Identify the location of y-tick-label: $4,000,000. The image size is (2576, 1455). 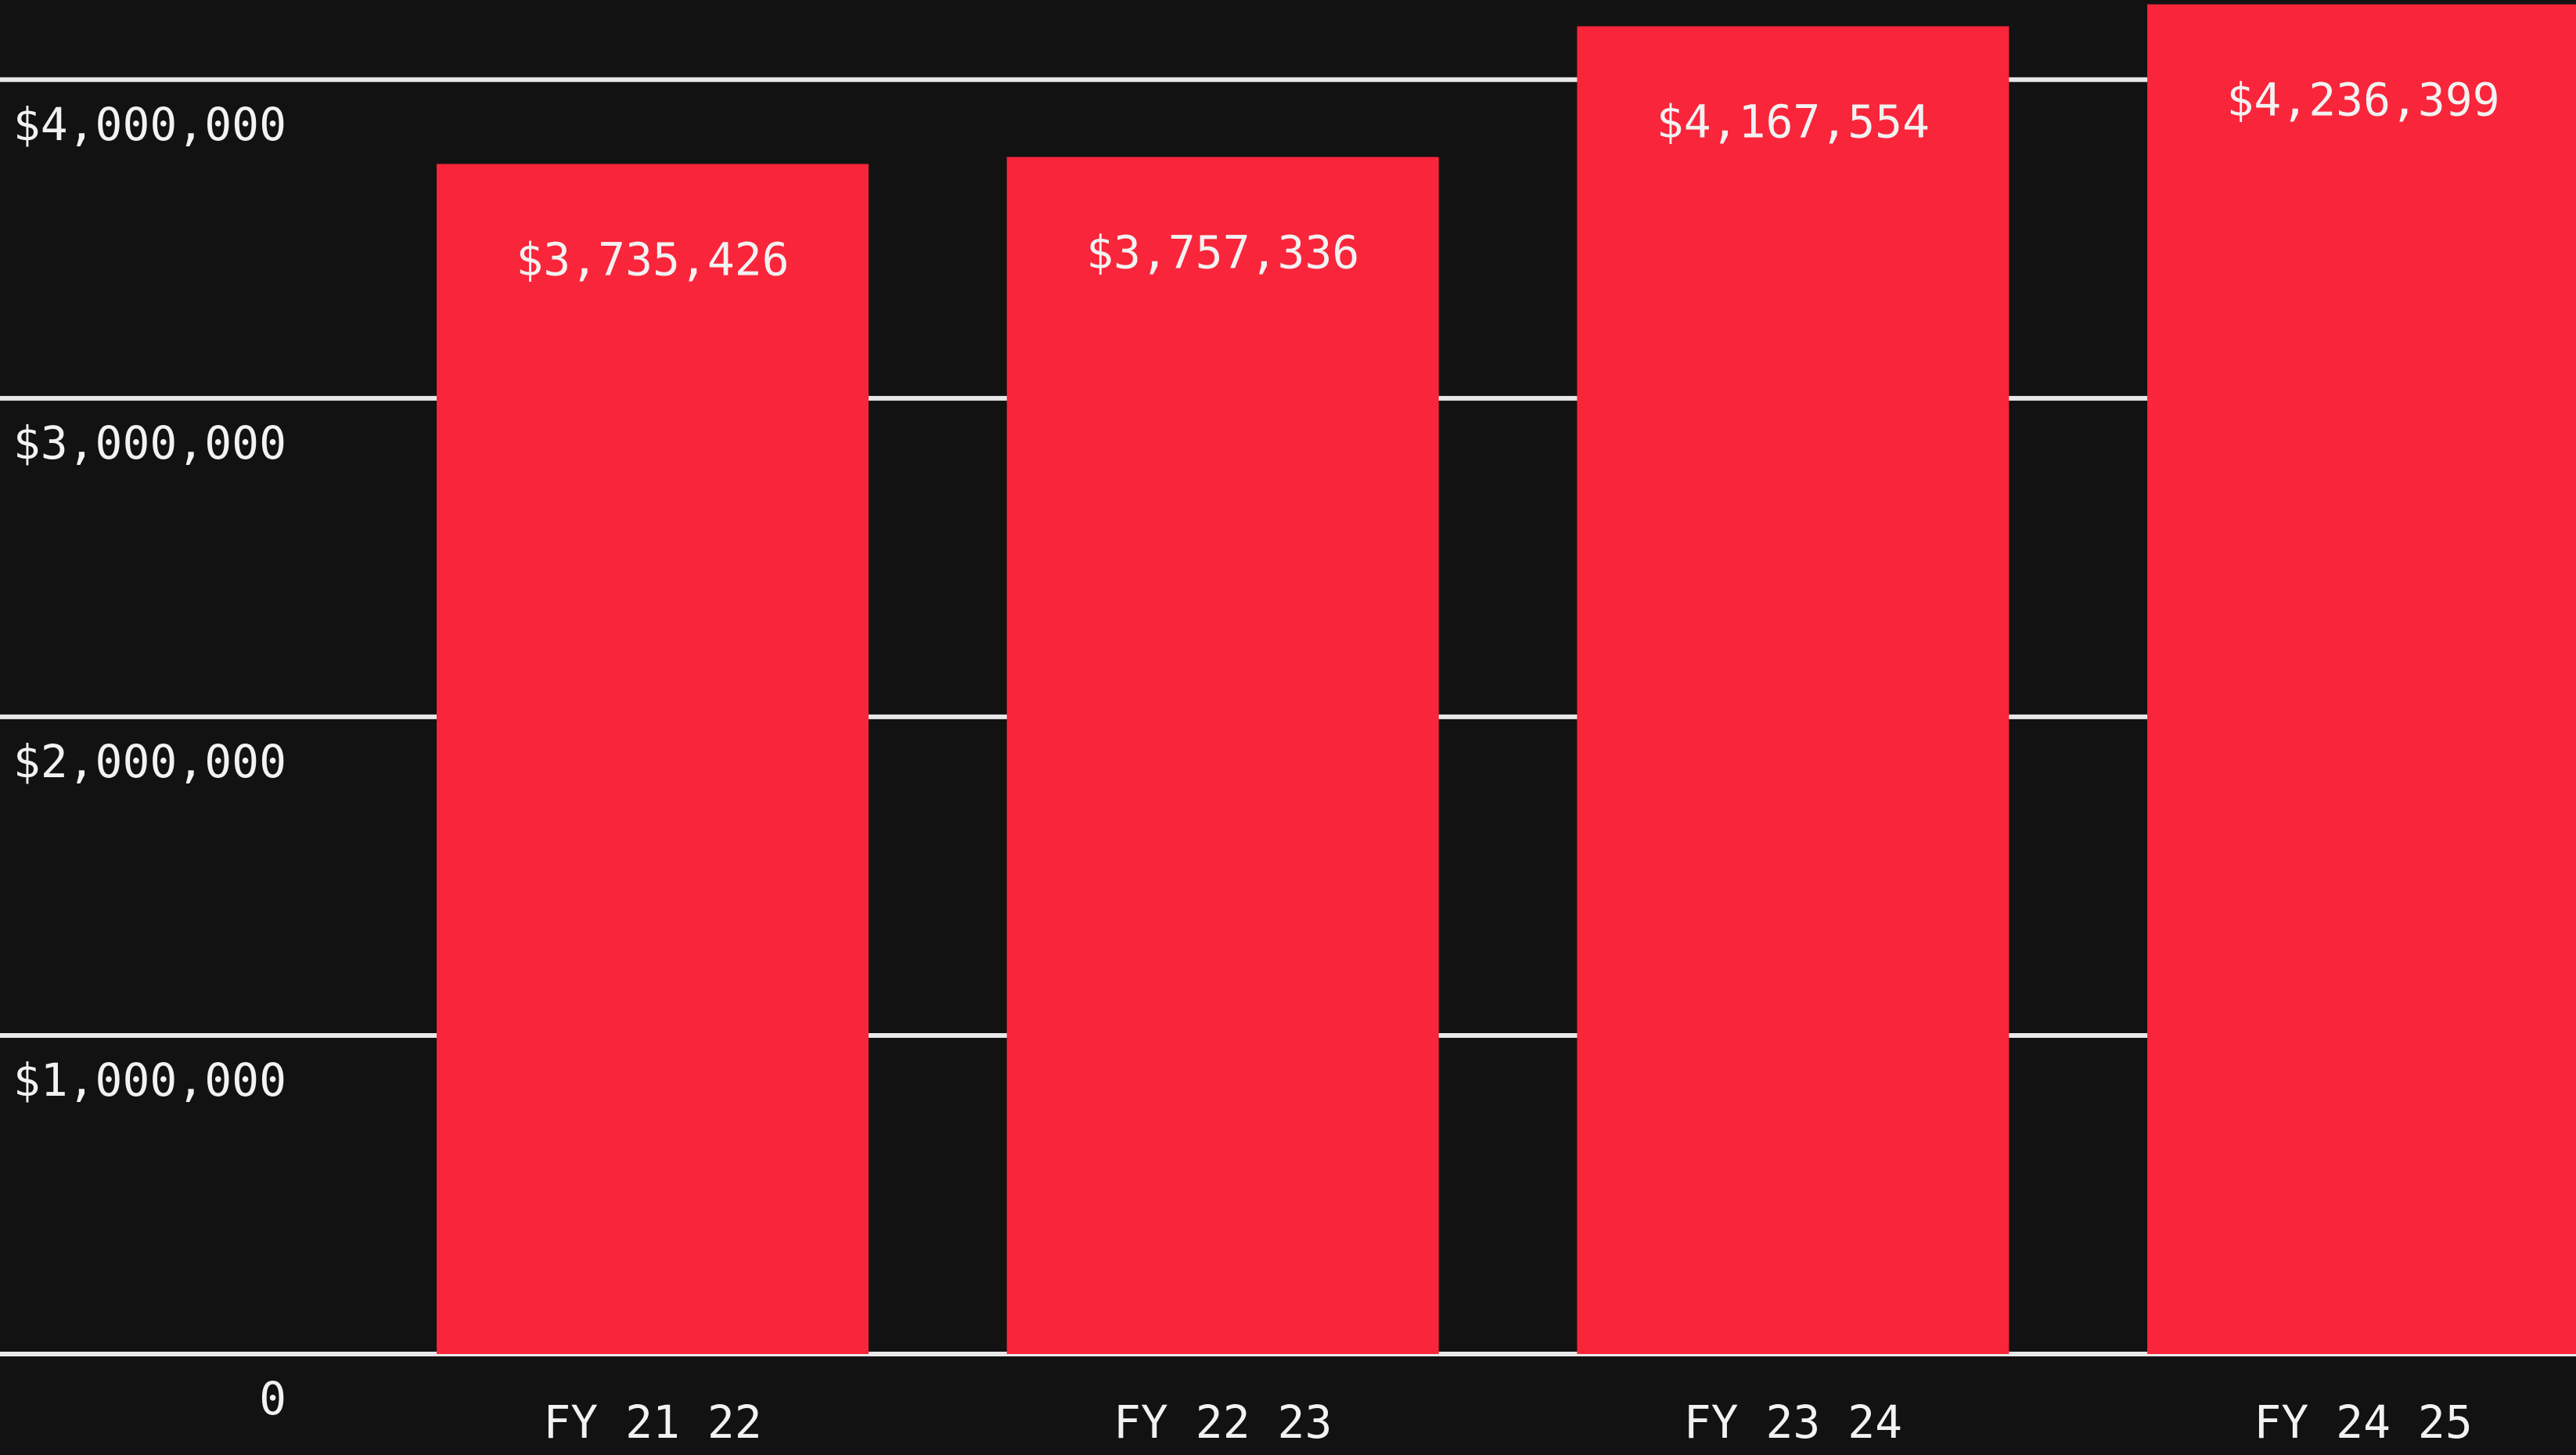
(149, 124).